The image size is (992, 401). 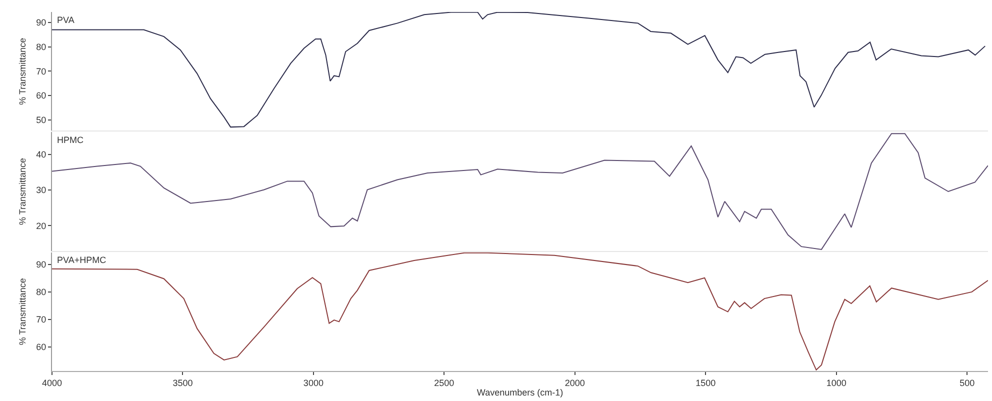 I want to click on x-tick-label: 3000, so click(x=313, y=383).